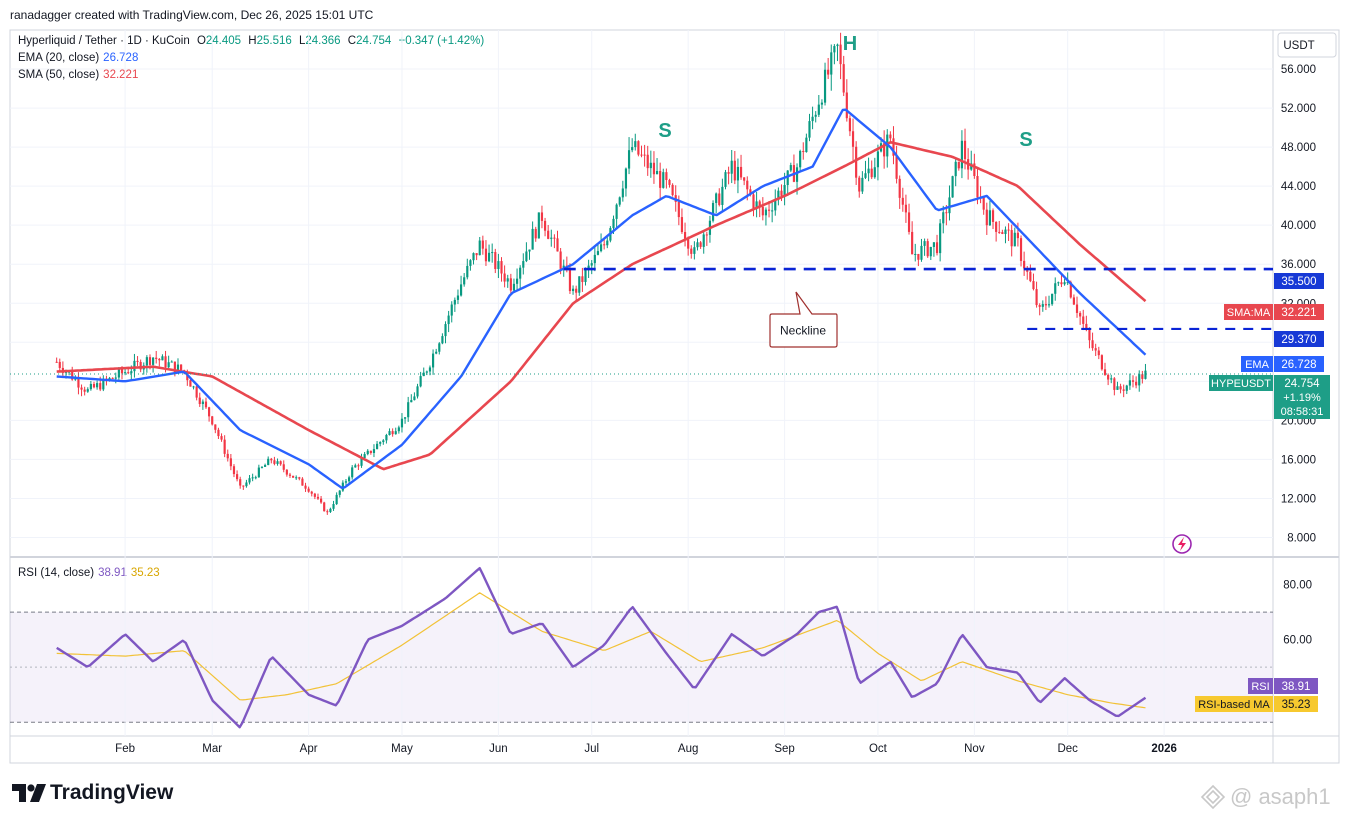  What do you see at coordinates (1182, 544) in the screenshot?
I see `flash-icon` at bounding box center [1182, 544].